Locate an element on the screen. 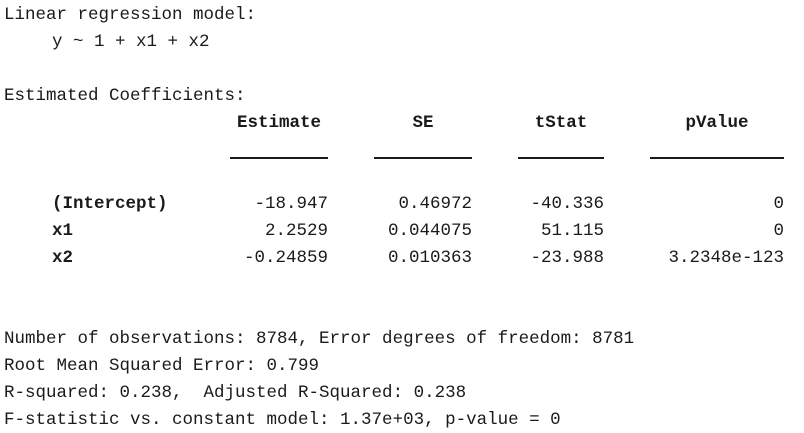  coefficients-heading: Estimated Coefficients: is located at coordinates (125, 96).